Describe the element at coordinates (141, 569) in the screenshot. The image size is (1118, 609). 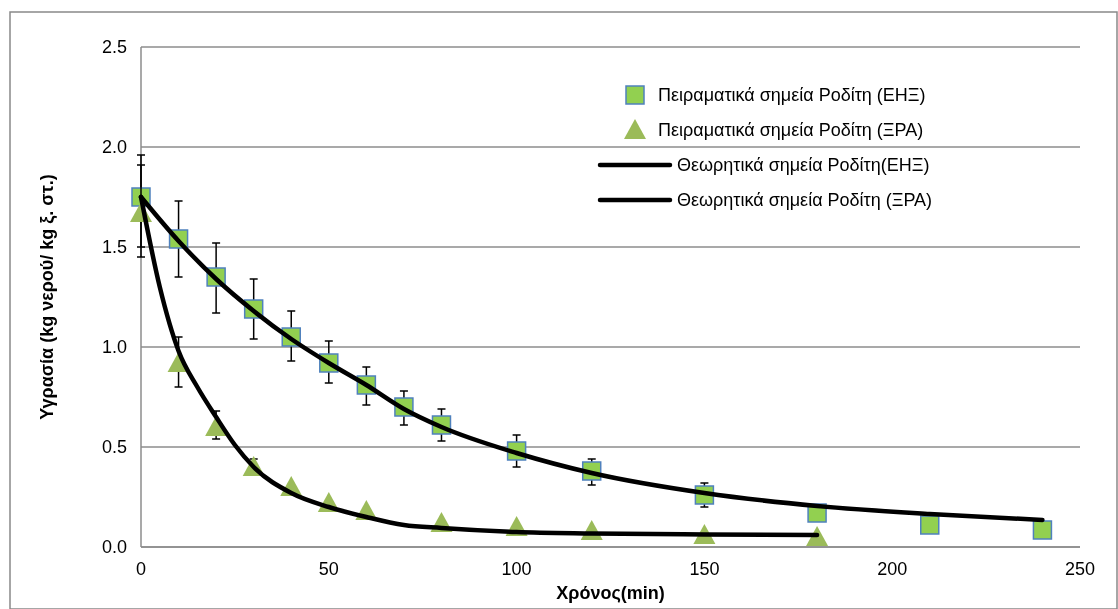
I see `x-tick-label: 0` at that location.